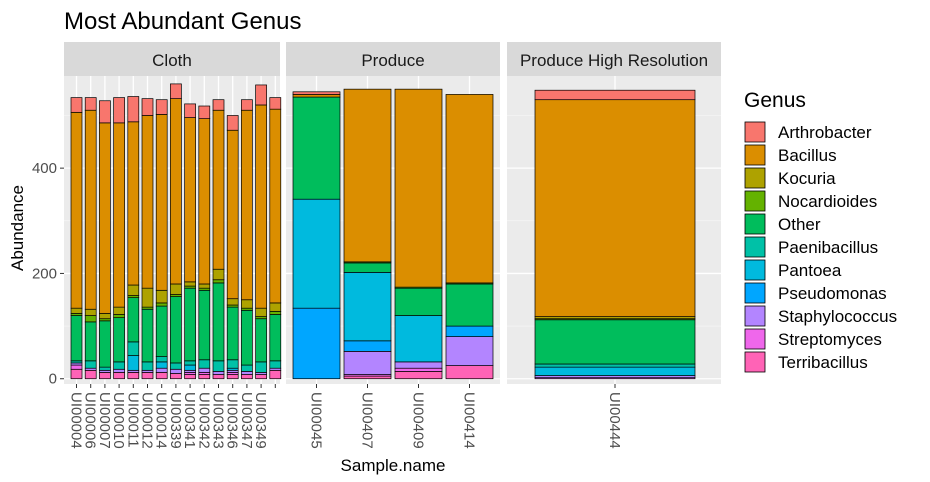  What do you see at coordinates (44, 273) in the screenshot?
I see `y-tick-label: 200` at bounding box center [44, 273].